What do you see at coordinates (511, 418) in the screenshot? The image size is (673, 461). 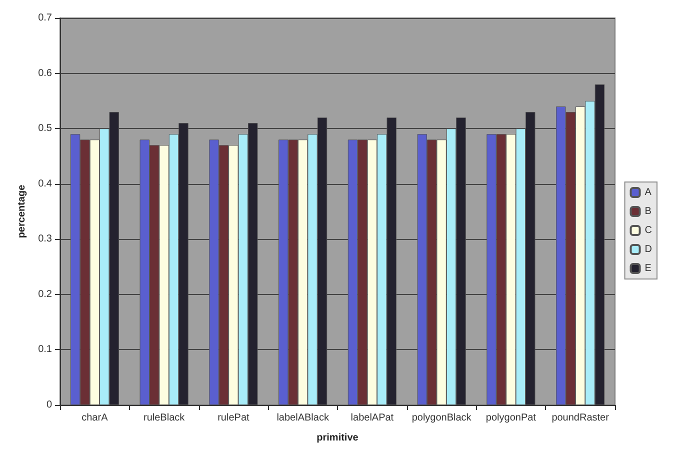 I see `x-tick-label: polygonPat` at bounding box center [511, 418].